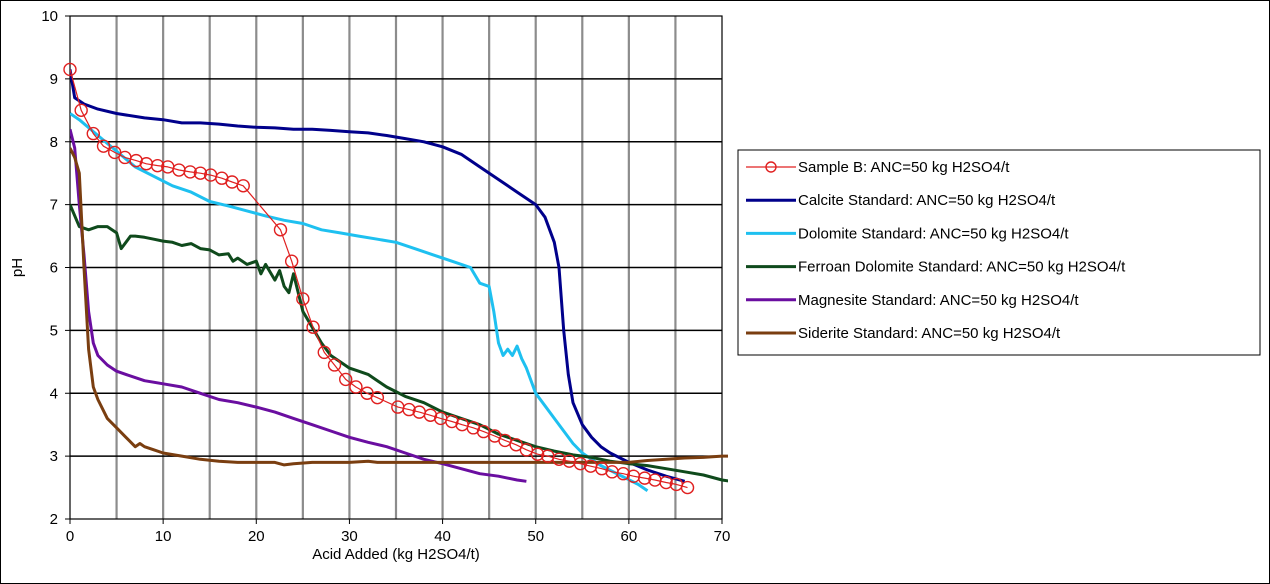 Image resolution: width=1270 pixels, height=584 pixels. I want to click on x-tick-label: 10, so click(163, 536).